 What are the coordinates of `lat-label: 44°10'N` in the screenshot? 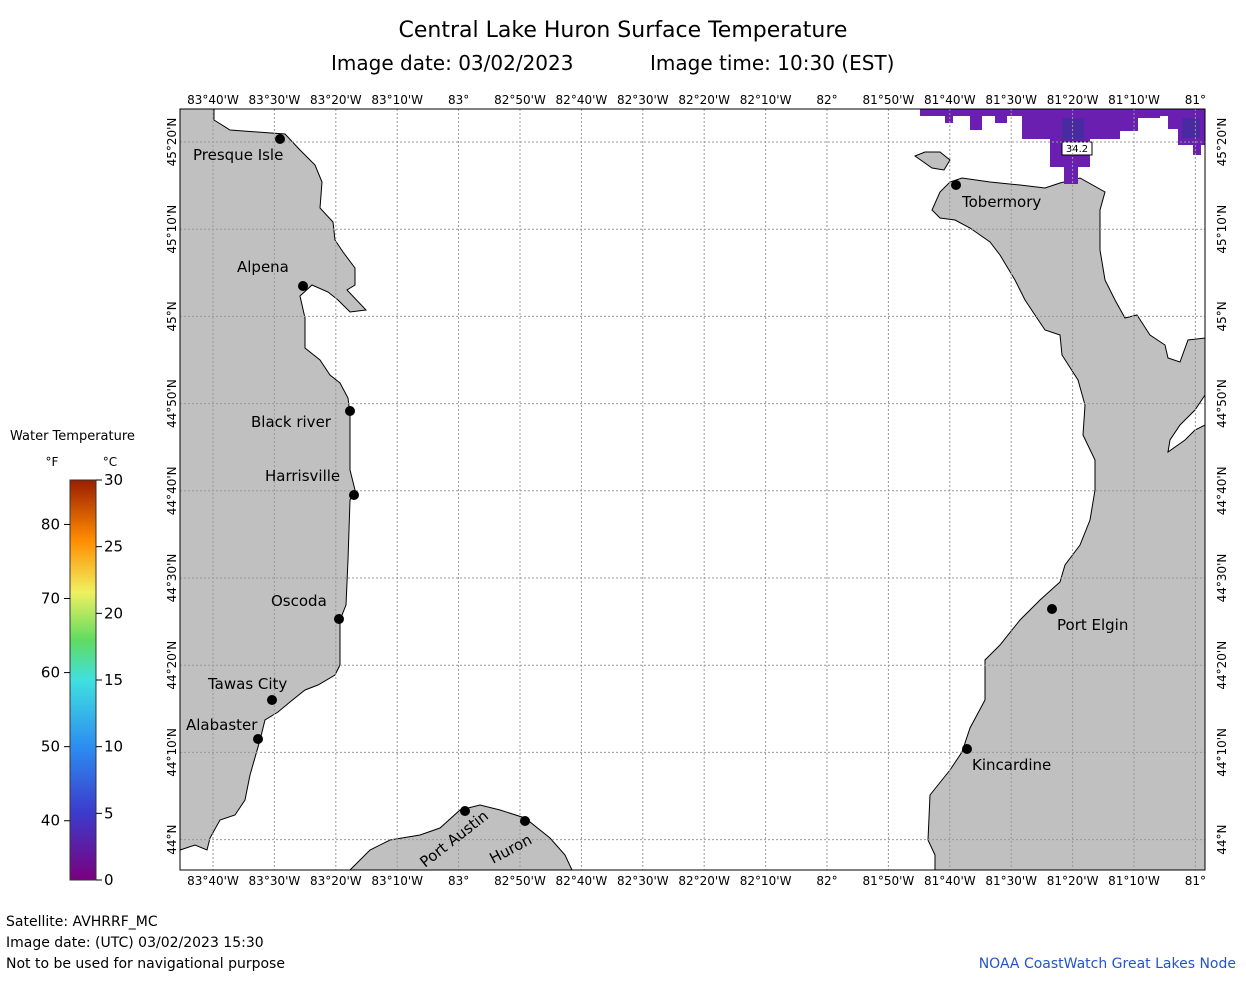 It's located at (1222, 752).